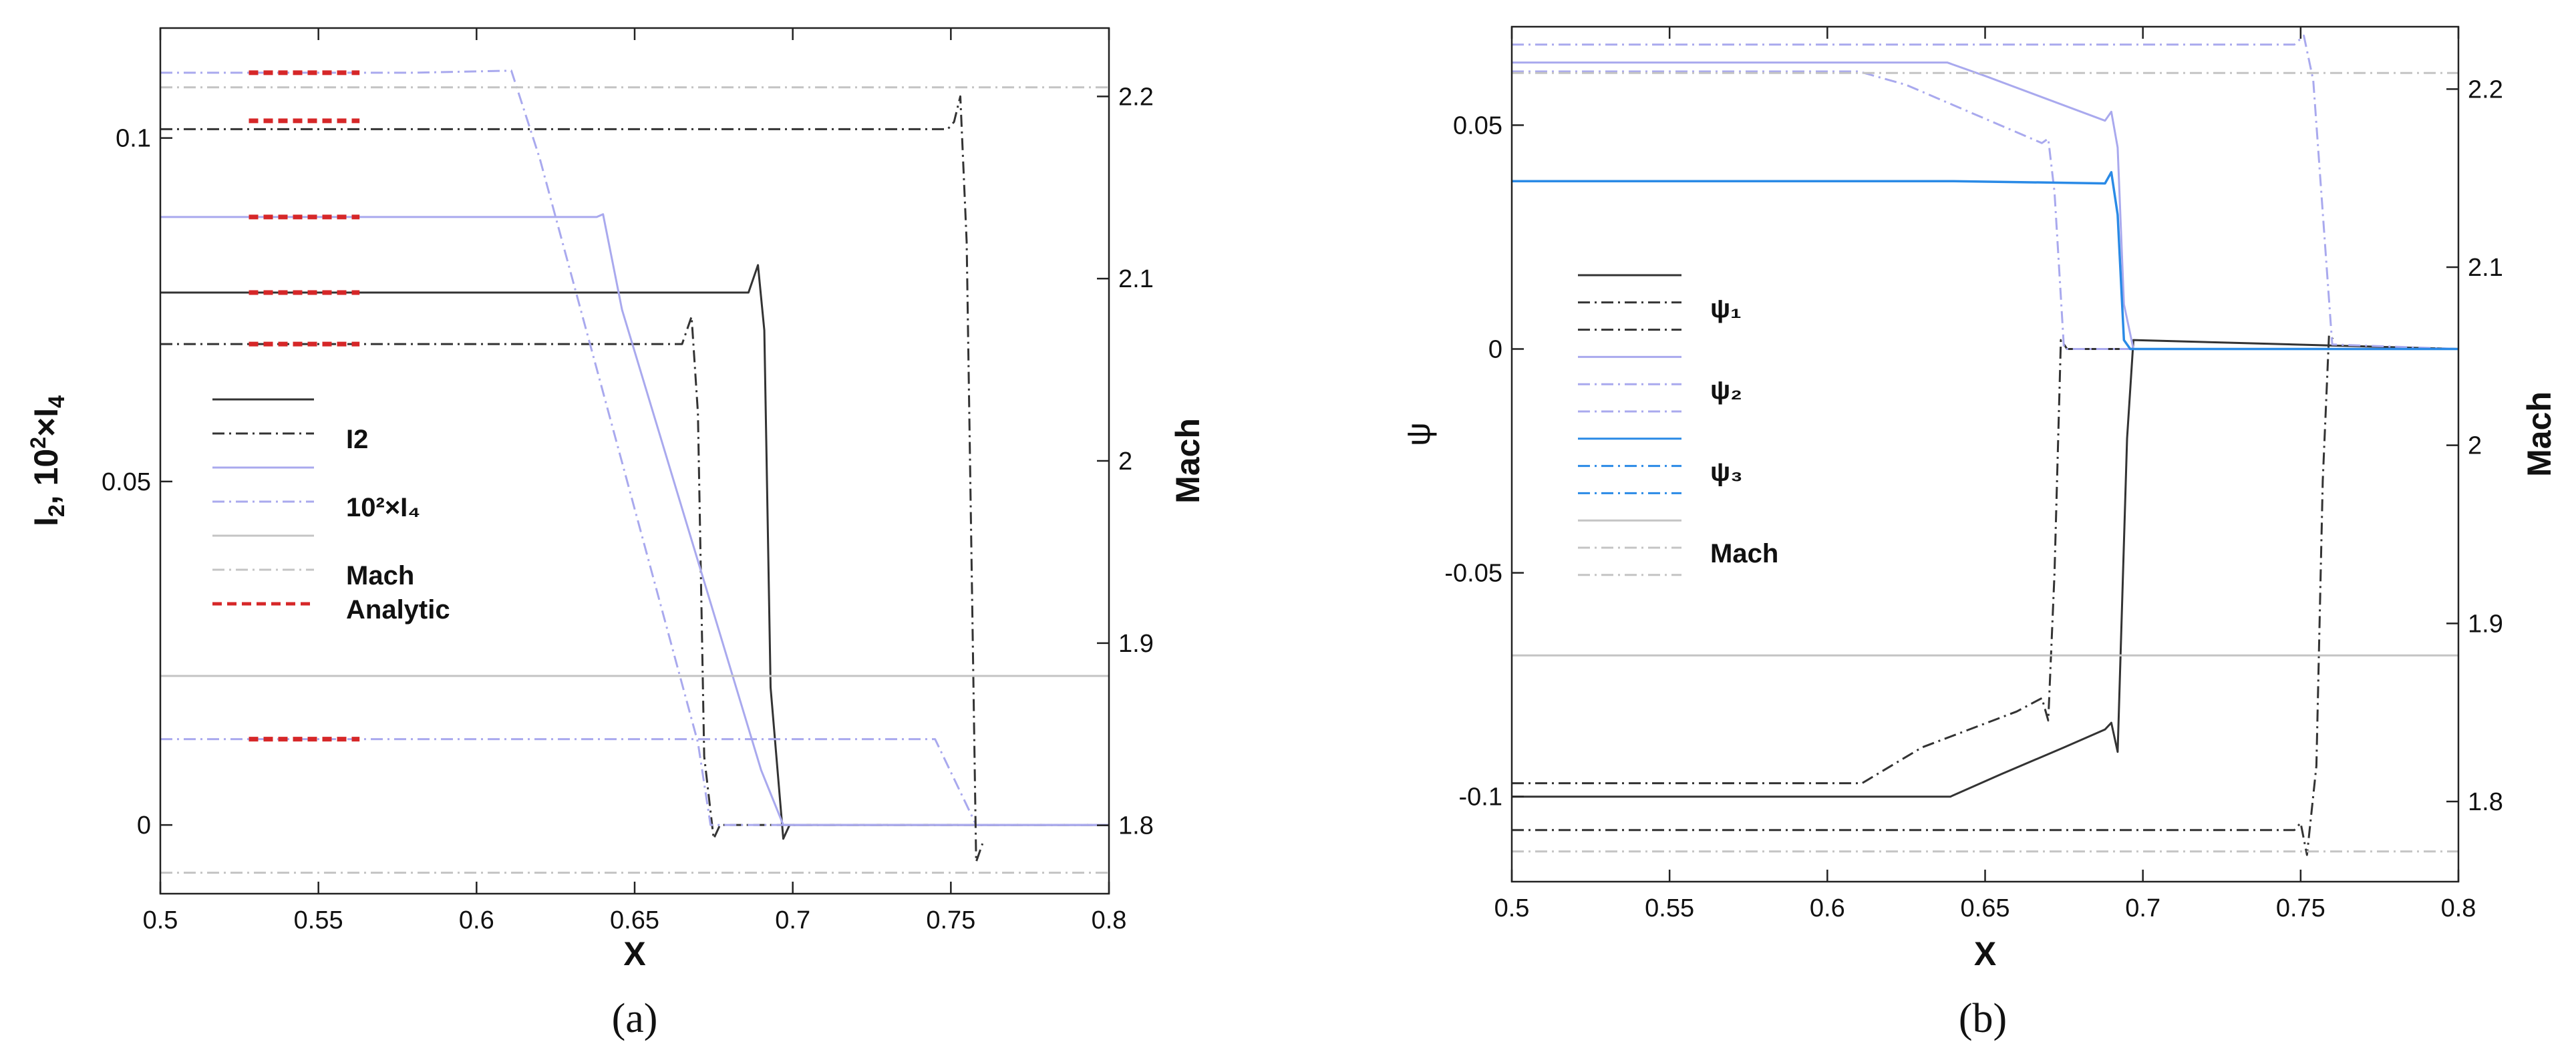 This screenshot has width=2576, height=1060. What do you see at coordinates (1985, 954) in the screenshot?
I see `chart-b-x-axis-label: X` at bounding box center [1985, 954].